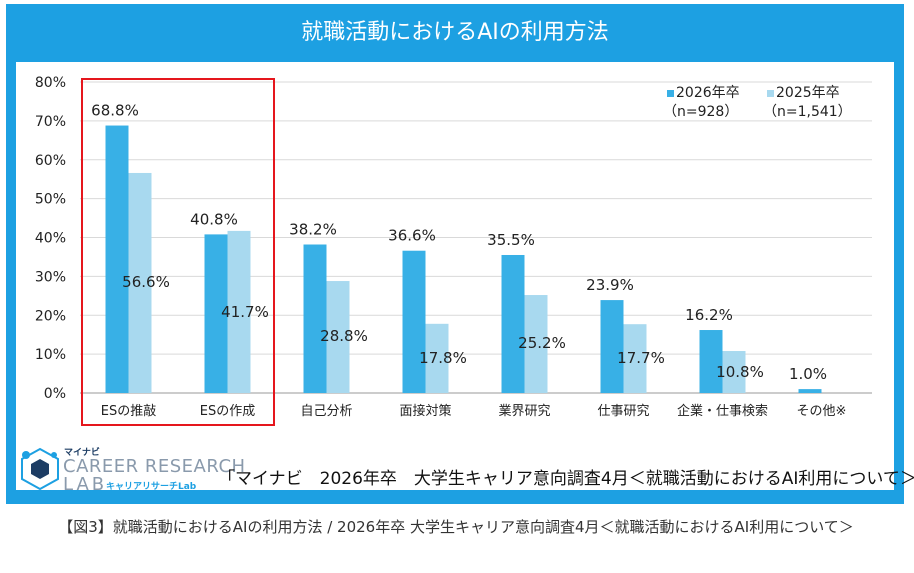  I want to click on data-label-2026: 68.8%, so click(115, 111).